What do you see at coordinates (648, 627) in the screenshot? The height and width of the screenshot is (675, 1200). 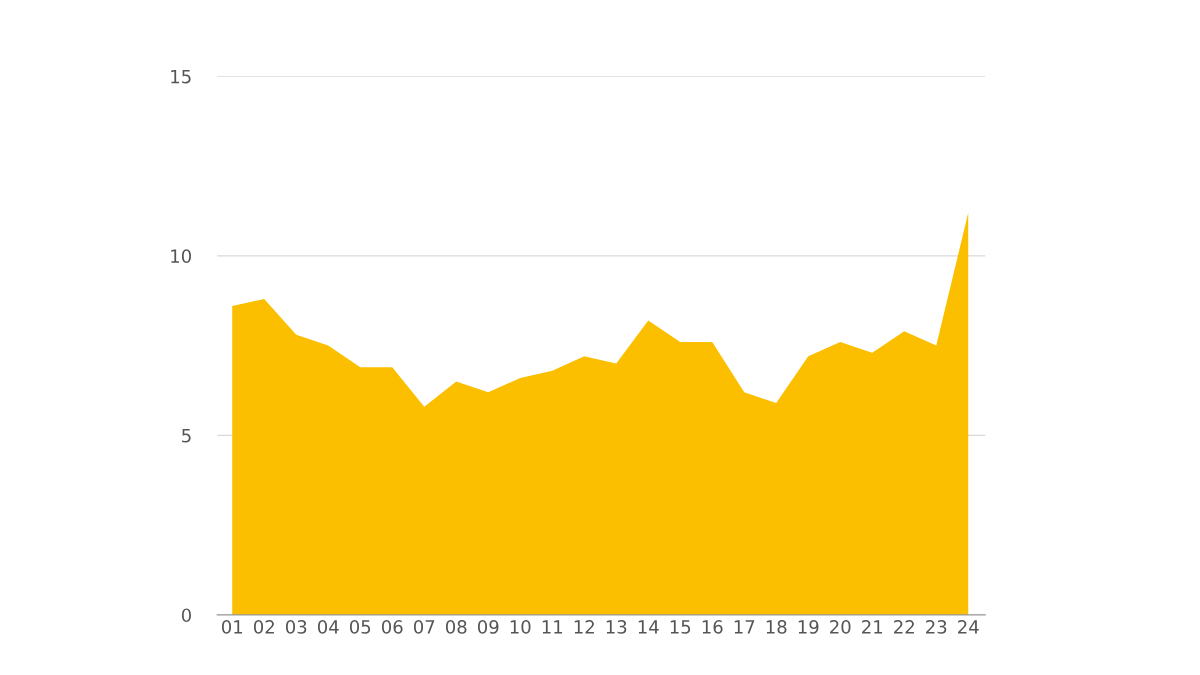 I see `x-tick-label: 14` at bounding box center [648, 627].